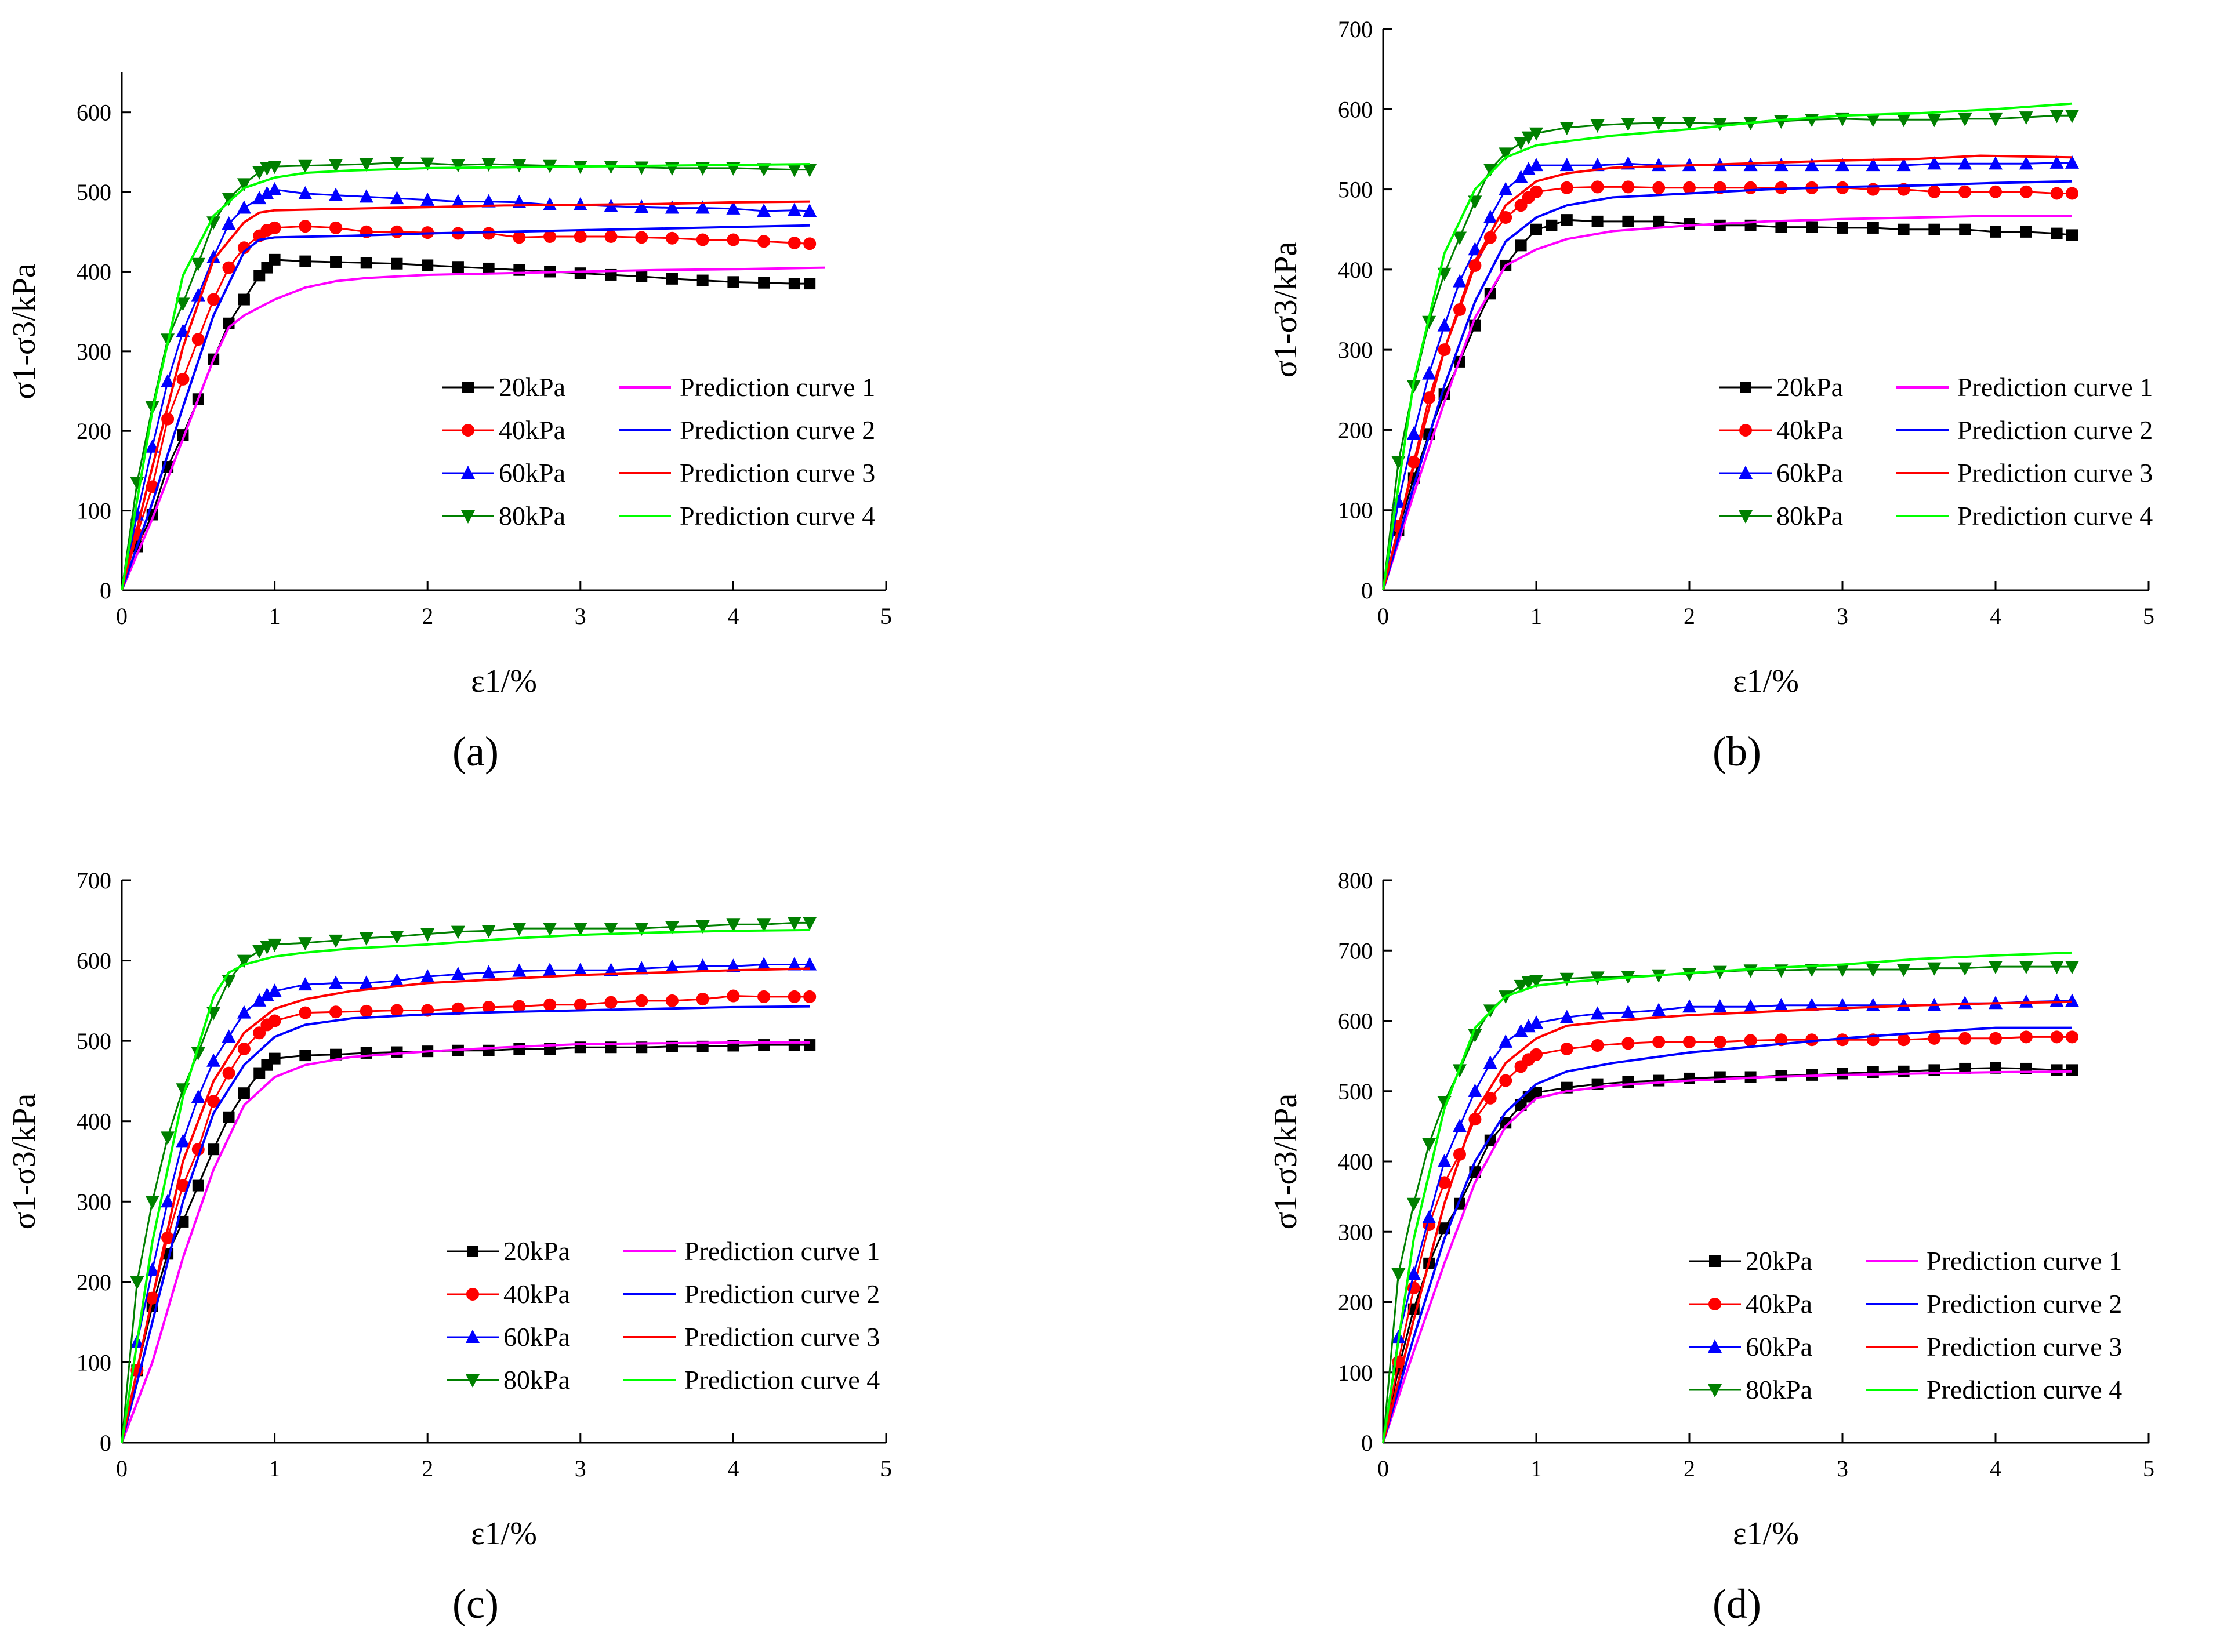  Describe the element at coordinates (1737, 751) in the screenshot. I see `panel-caption: (b)` at that location.